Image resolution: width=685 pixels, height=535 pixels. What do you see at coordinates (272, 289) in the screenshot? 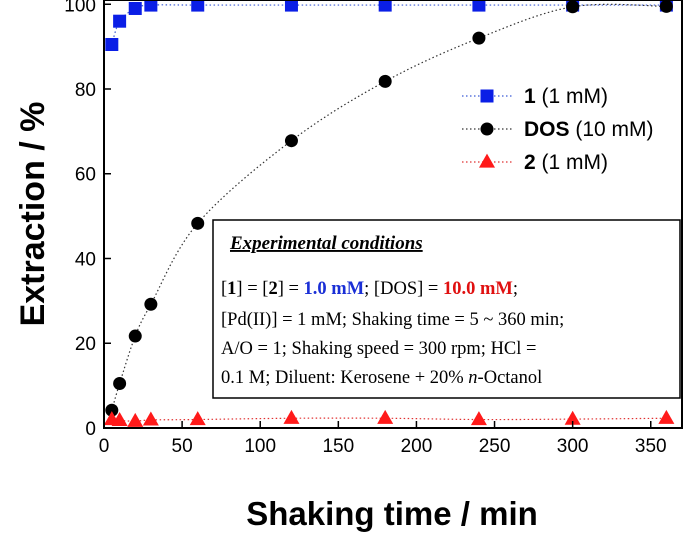
I see `c1-b2: 2` at bounding box center [272, 289].